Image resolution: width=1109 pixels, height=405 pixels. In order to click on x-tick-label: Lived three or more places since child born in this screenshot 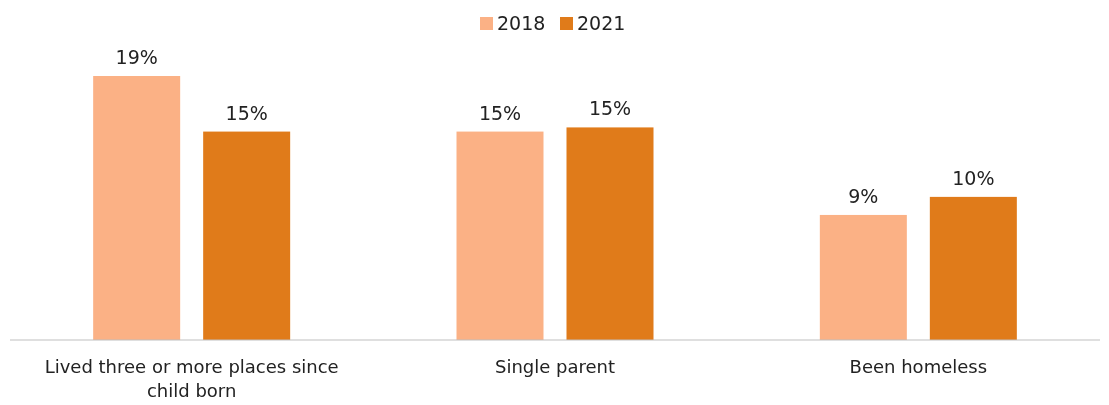, I will do `click(191, 378)`.